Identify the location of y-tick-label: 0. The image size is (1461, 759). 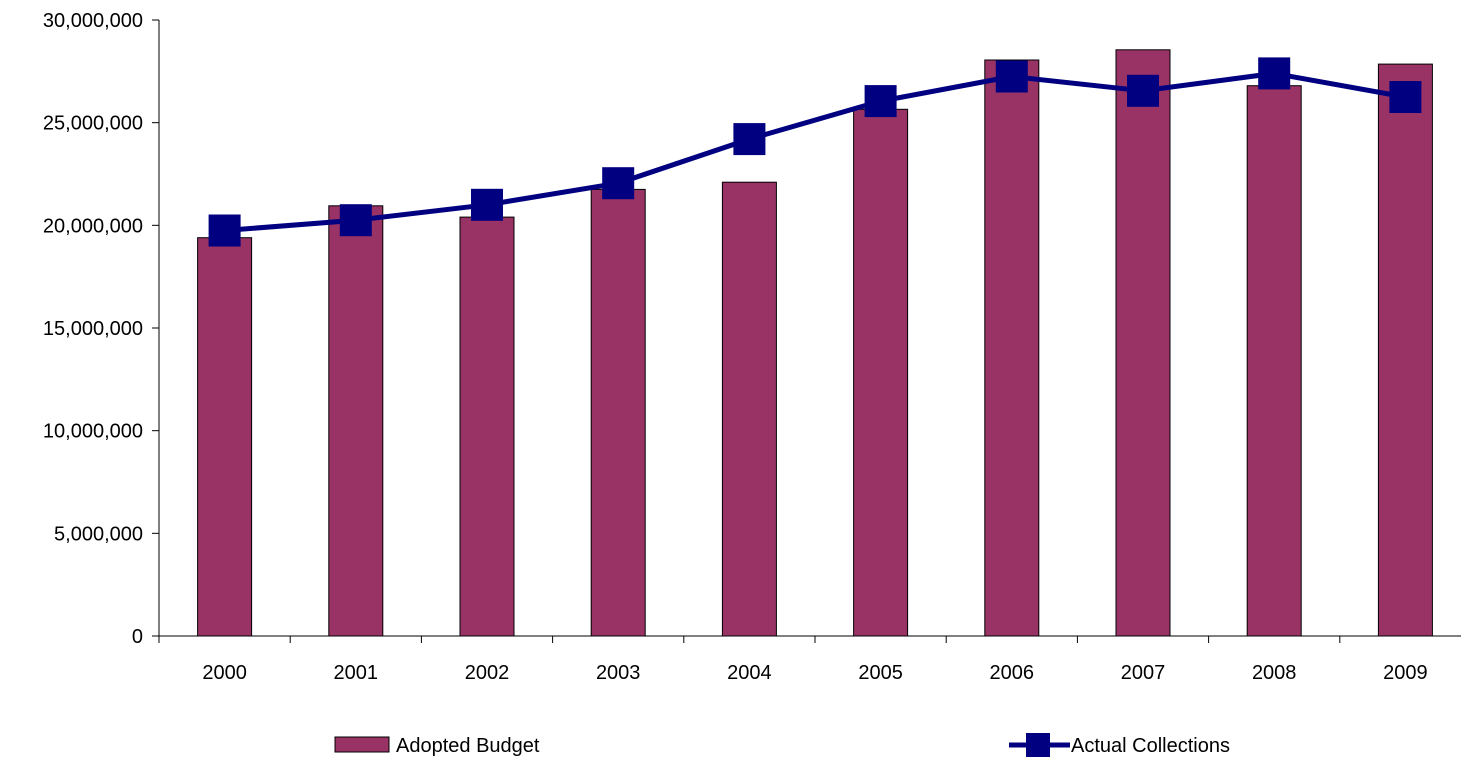
(137, 637).